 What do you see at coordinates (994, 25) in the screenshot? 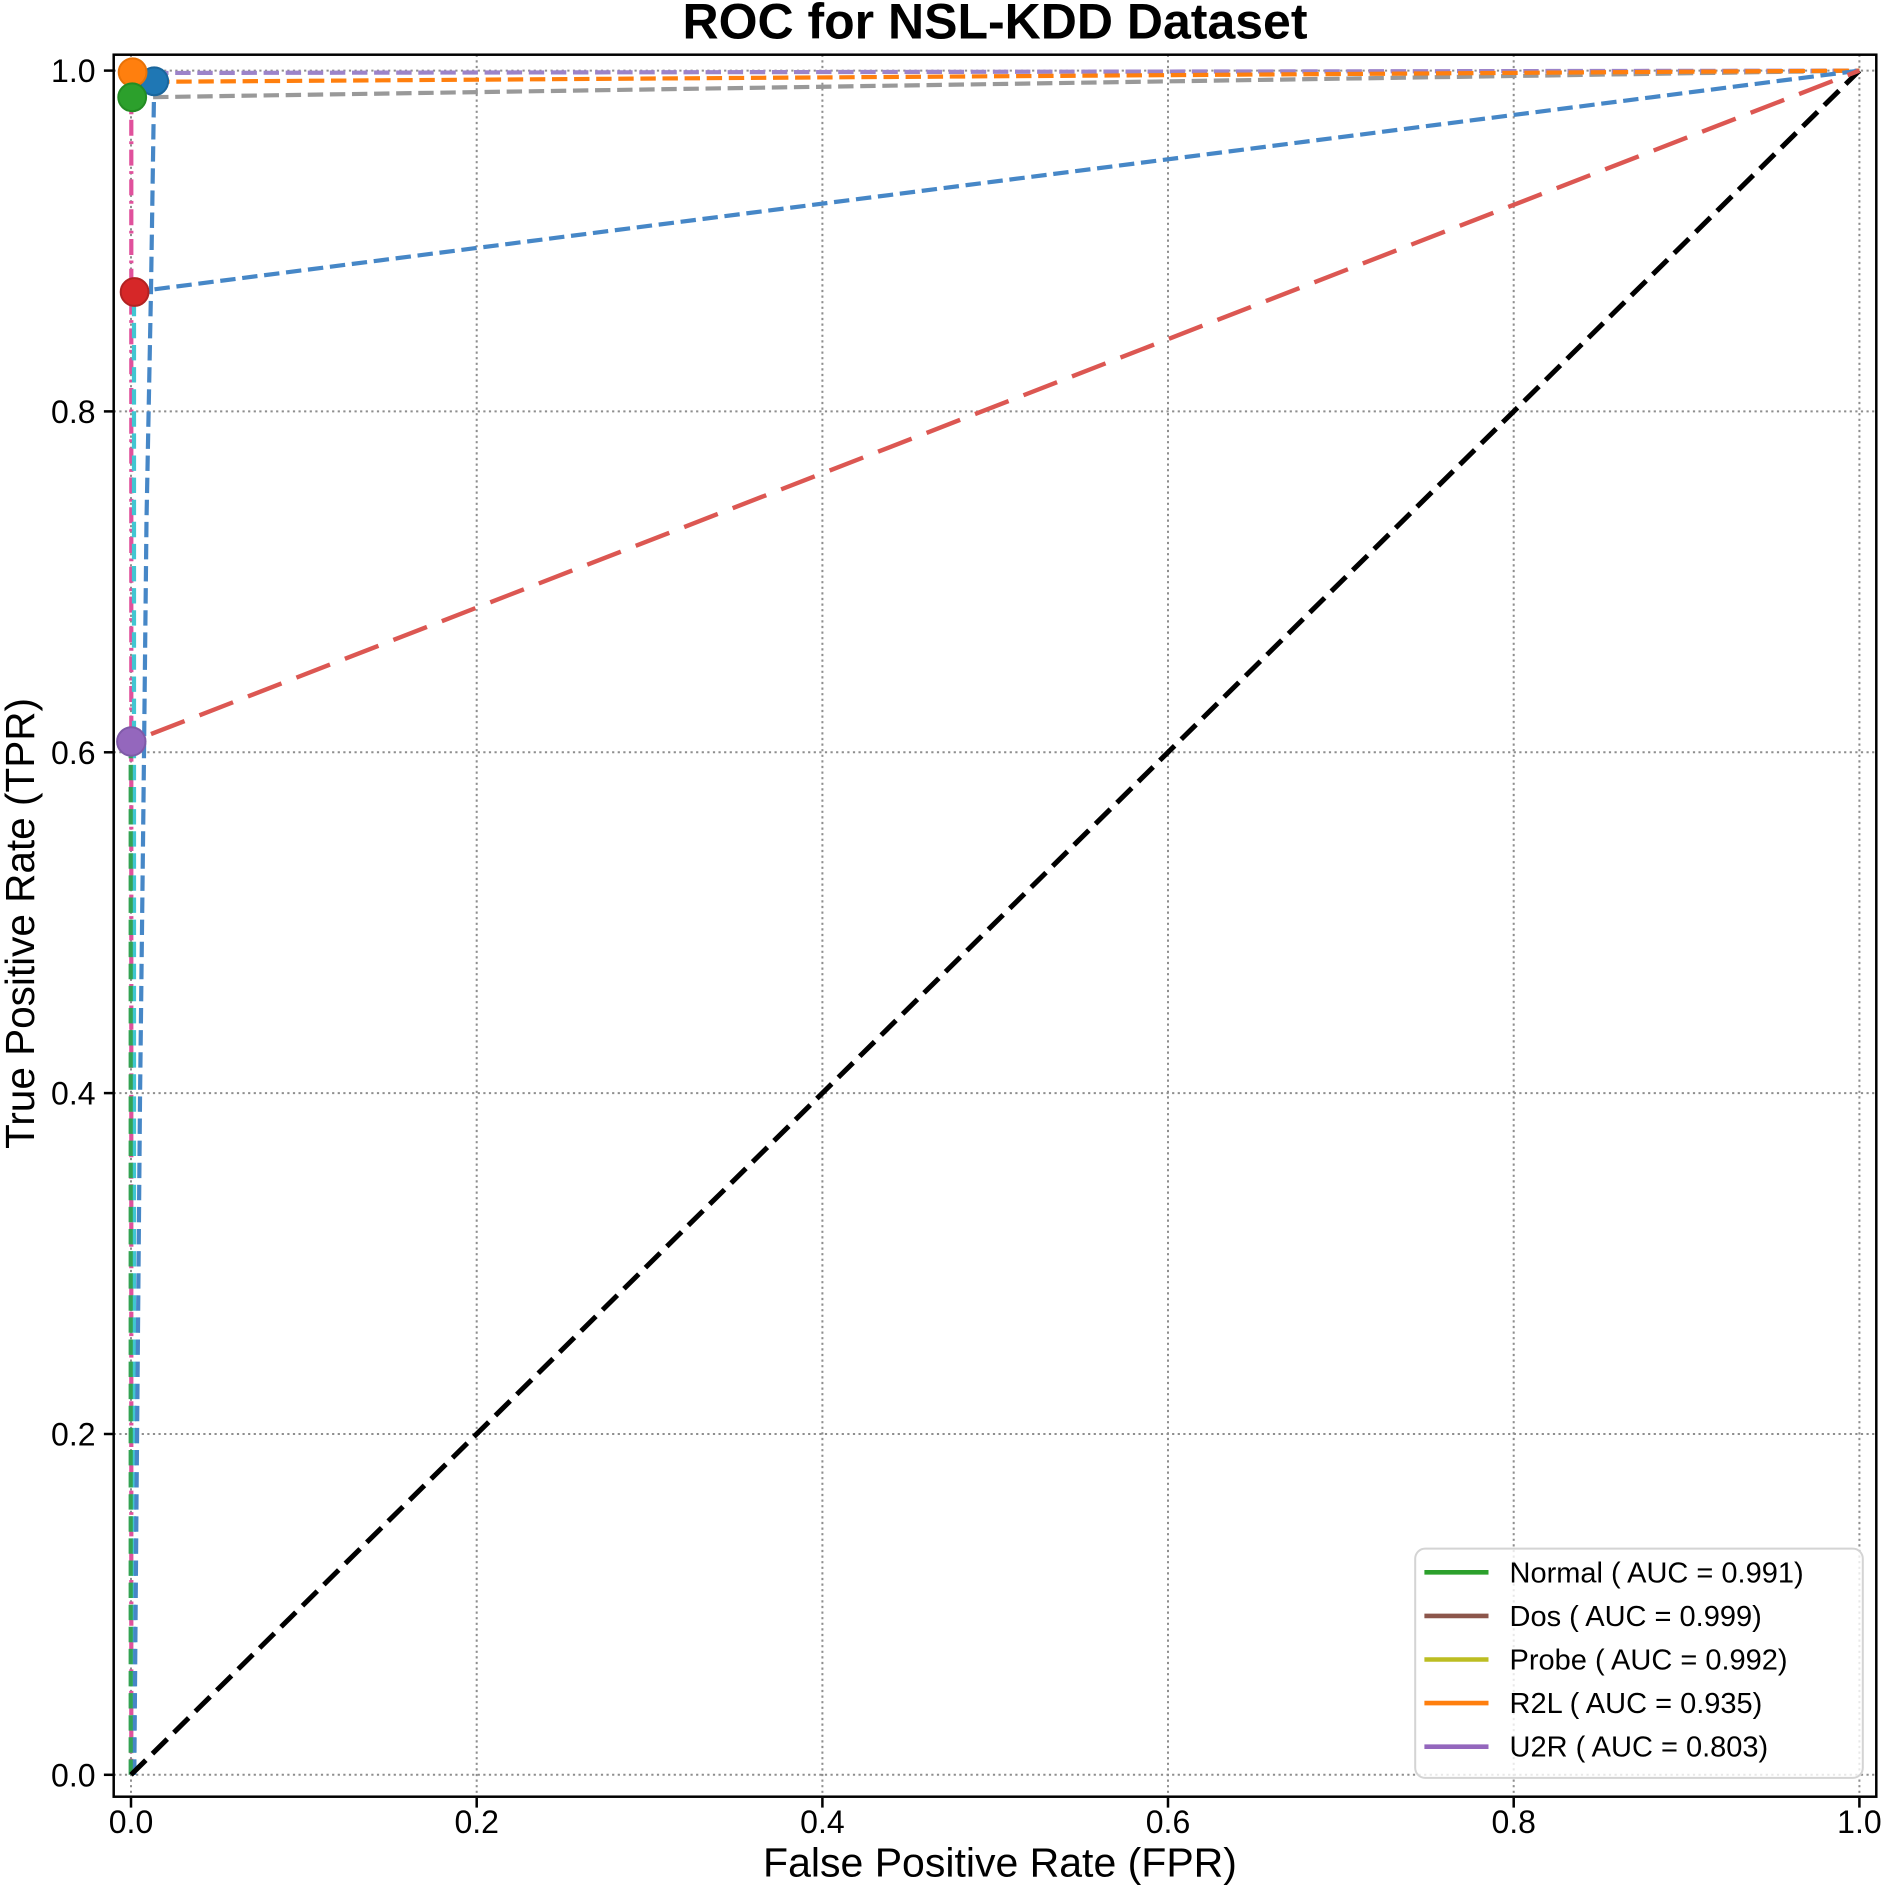
I see `svg-text: ROC for NSL-KDD Dataset` at bounding box center [994, 25].